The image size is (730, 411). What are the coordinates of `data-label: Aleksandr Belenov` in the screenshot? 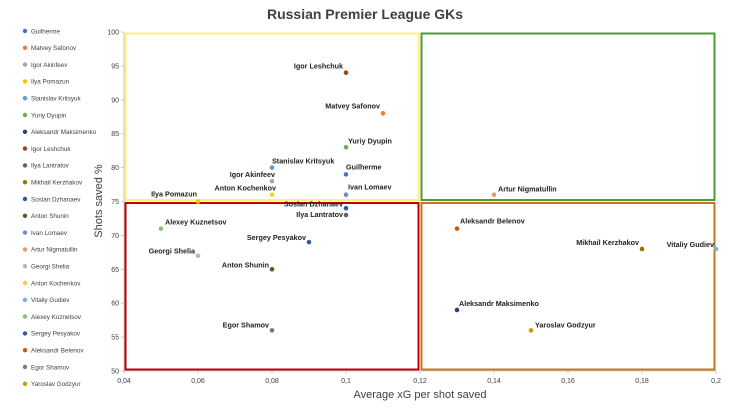 It's located at (492, 221).